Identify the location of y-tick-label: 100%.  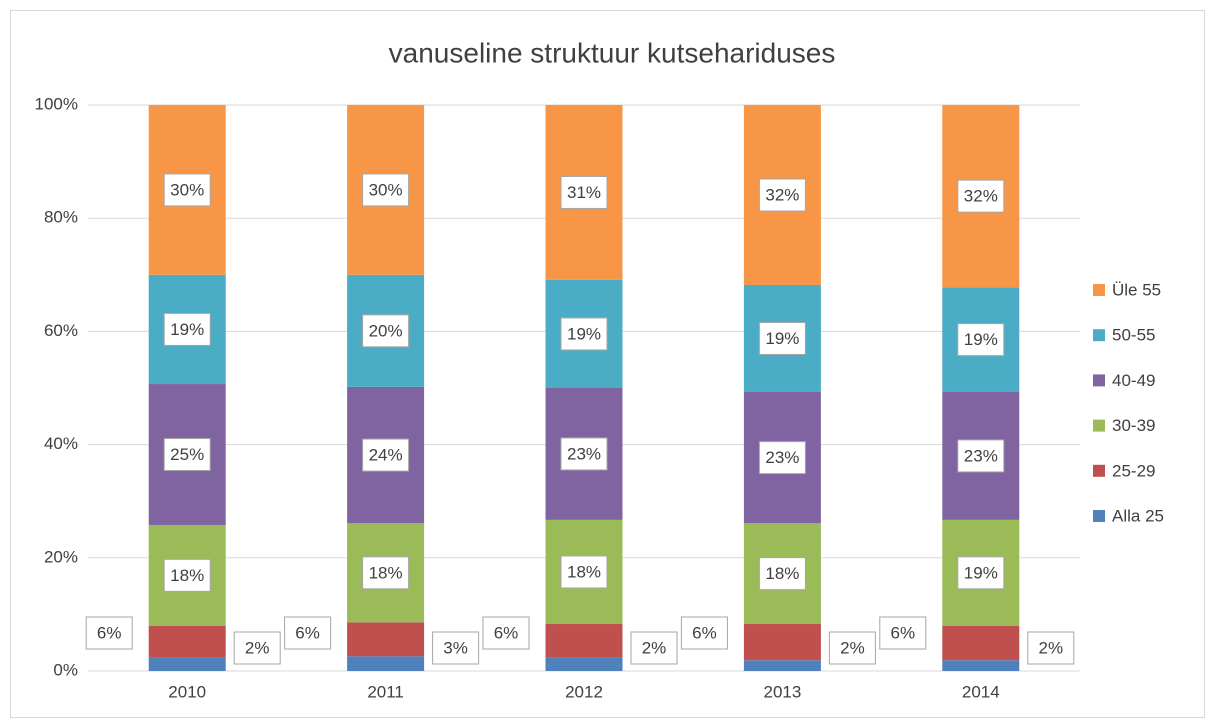
(56, 103).